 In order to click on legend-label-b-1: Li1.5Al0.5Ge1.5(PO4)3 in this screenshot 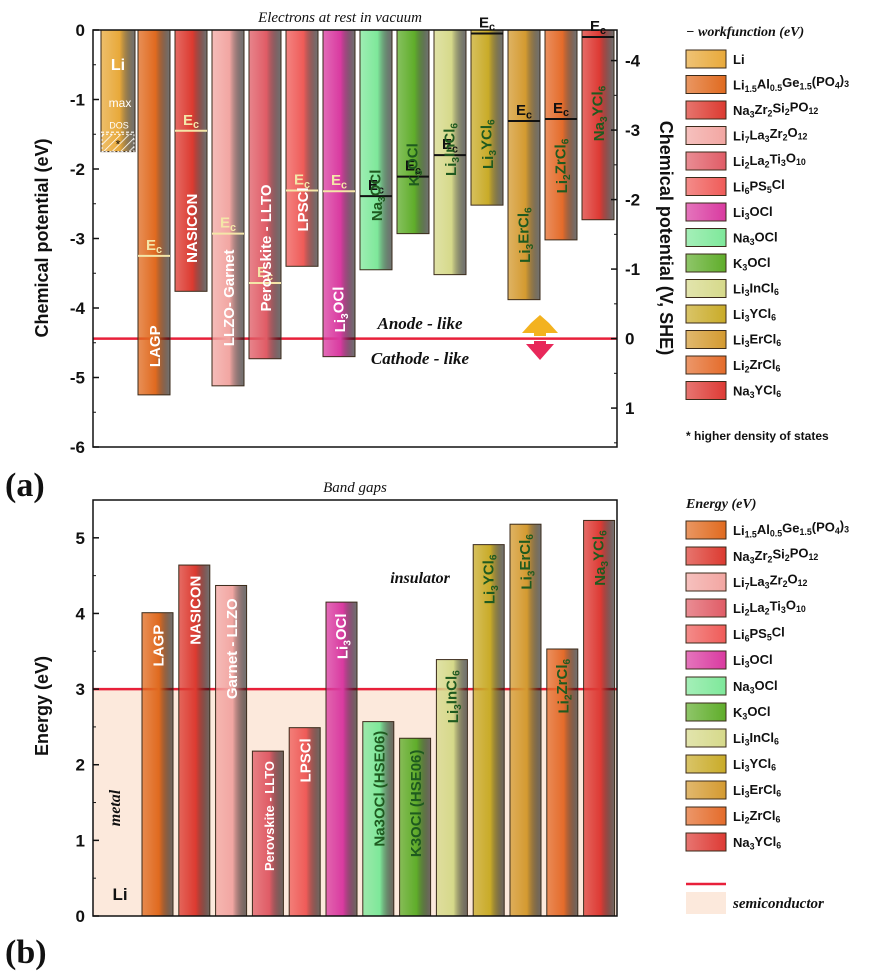, I will do `click(791, 529)`.